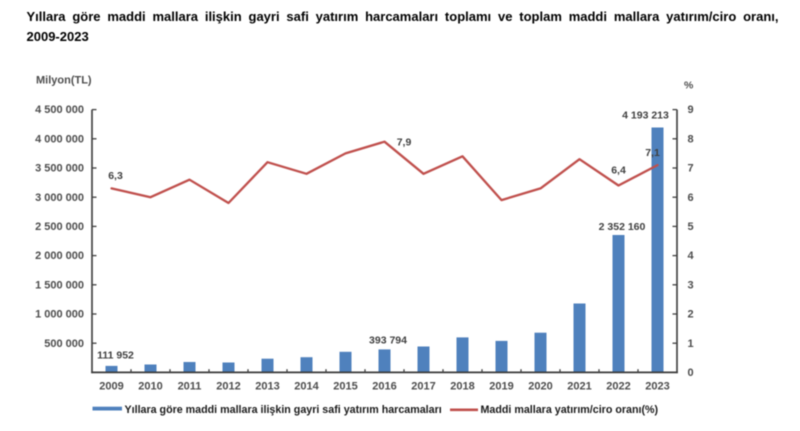  What do you see at coordinates (618, 387) in the screenshot?
I see `svg-text: 2022` at bounding box center [618, 387].